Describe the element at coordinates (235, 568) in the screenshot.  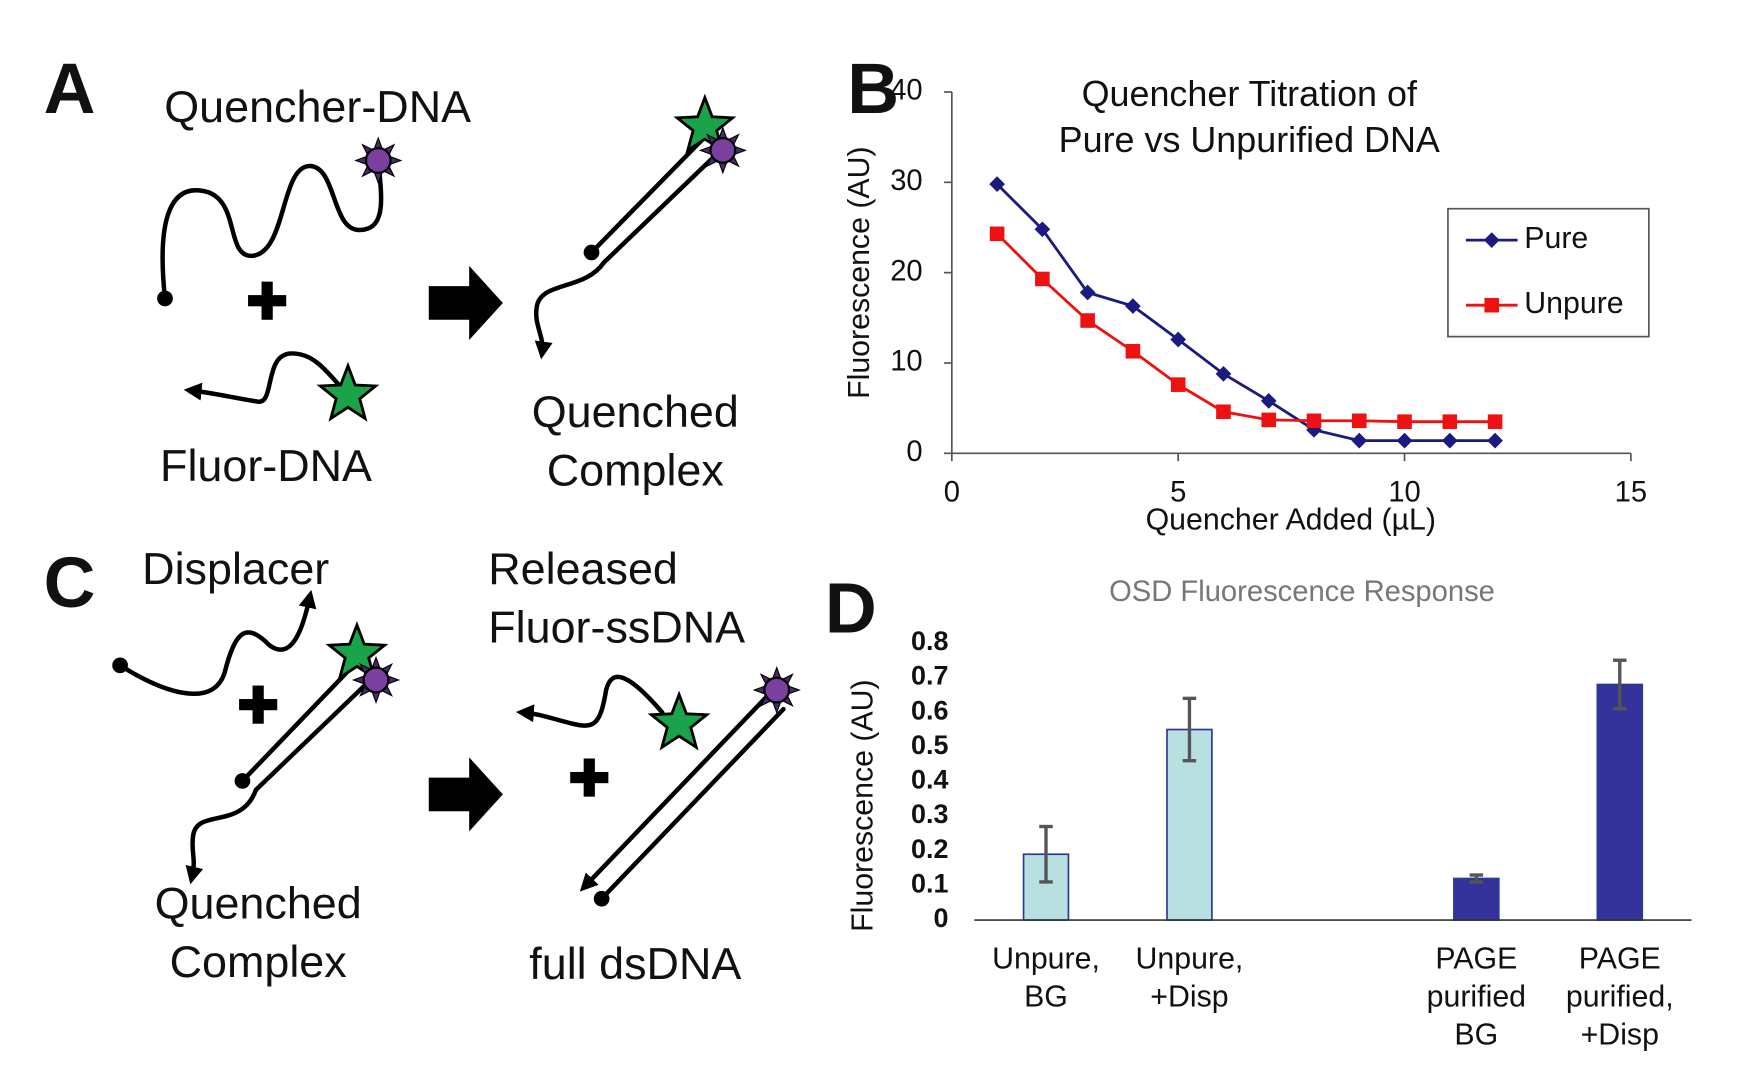
I see `label: Displacer` at that location.